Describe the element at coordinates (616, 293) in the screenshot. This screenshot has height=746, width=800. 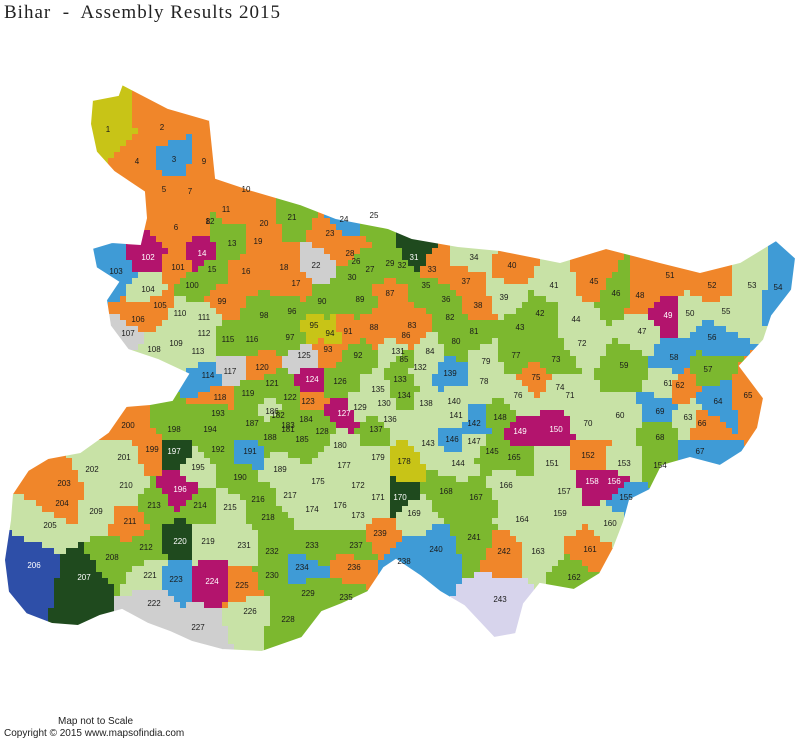
I see `constituency-label-46: 46` at that location.